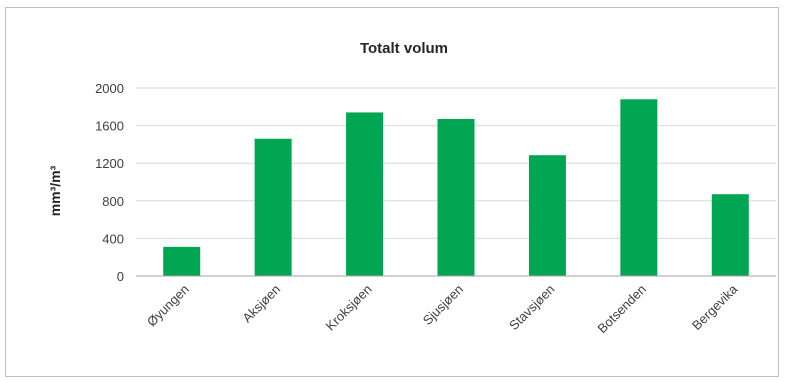 The height and width of the screenshot is (382, 785). I want to click on y-axis-label: mm³/m³, so click(55, 190).